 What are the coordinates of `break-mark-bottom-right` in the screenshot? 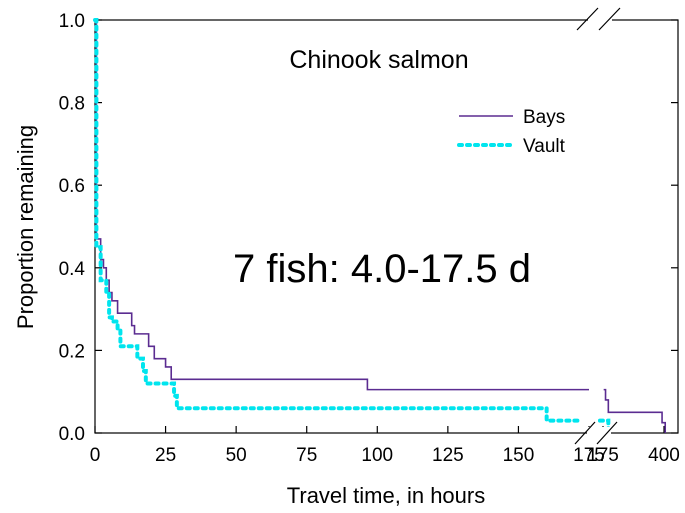 It's located at (607, 433).